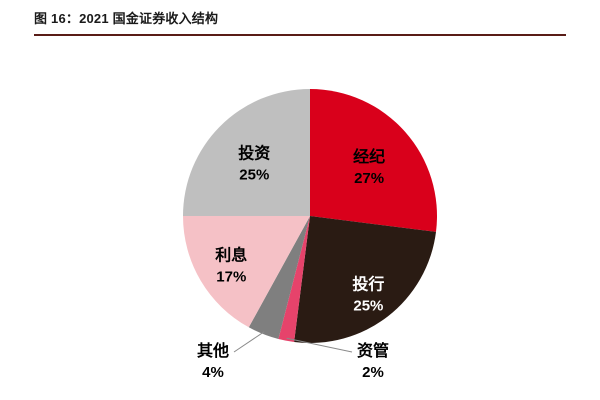  What do you see at coordinates (254, 152) in the screenshot?
I see `slice-label: 投资` at bounding box center [254, 152].